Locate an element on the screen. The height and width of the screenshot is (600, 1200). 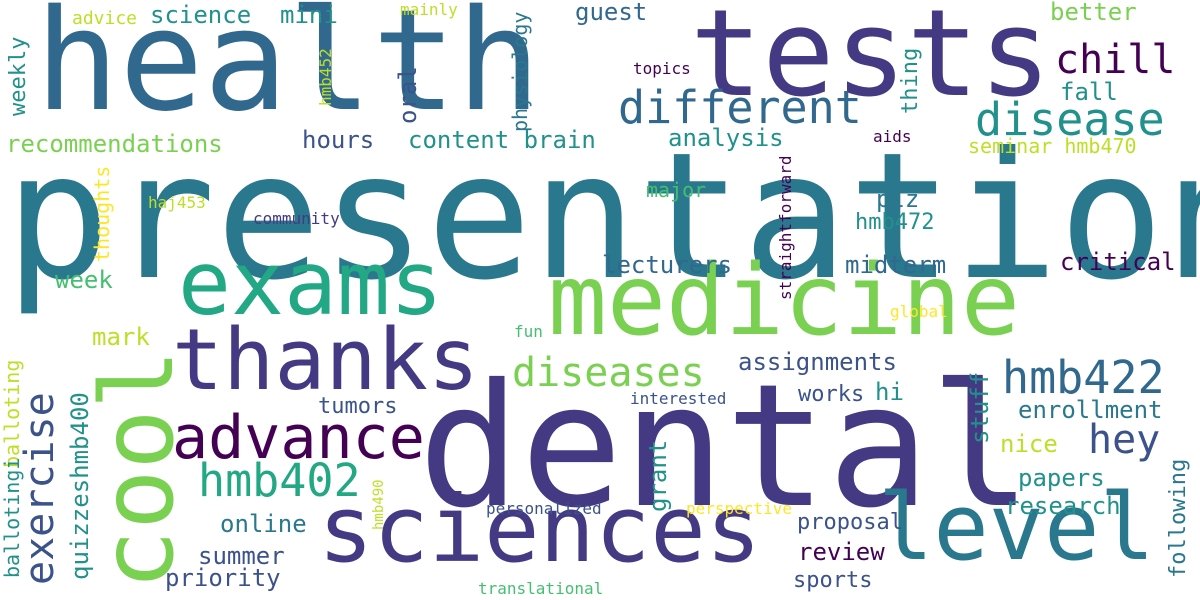
word-research: research is located at coordinates (1063, 506).